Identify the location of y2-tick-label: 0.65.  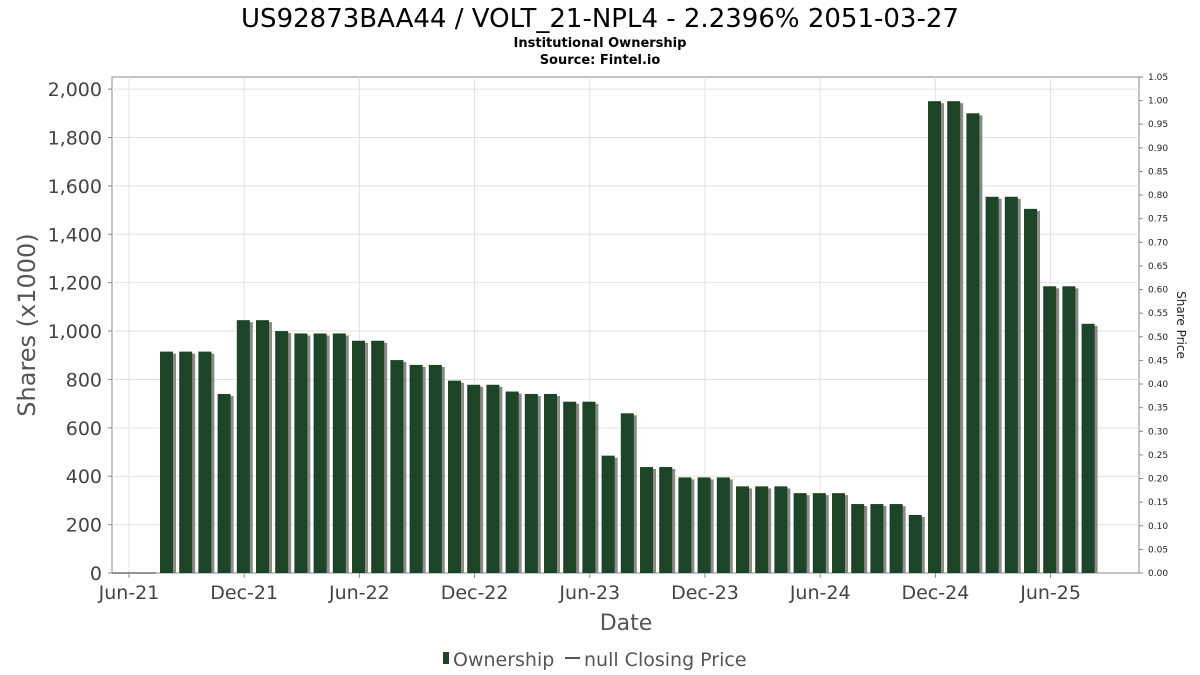
(1158, 267).